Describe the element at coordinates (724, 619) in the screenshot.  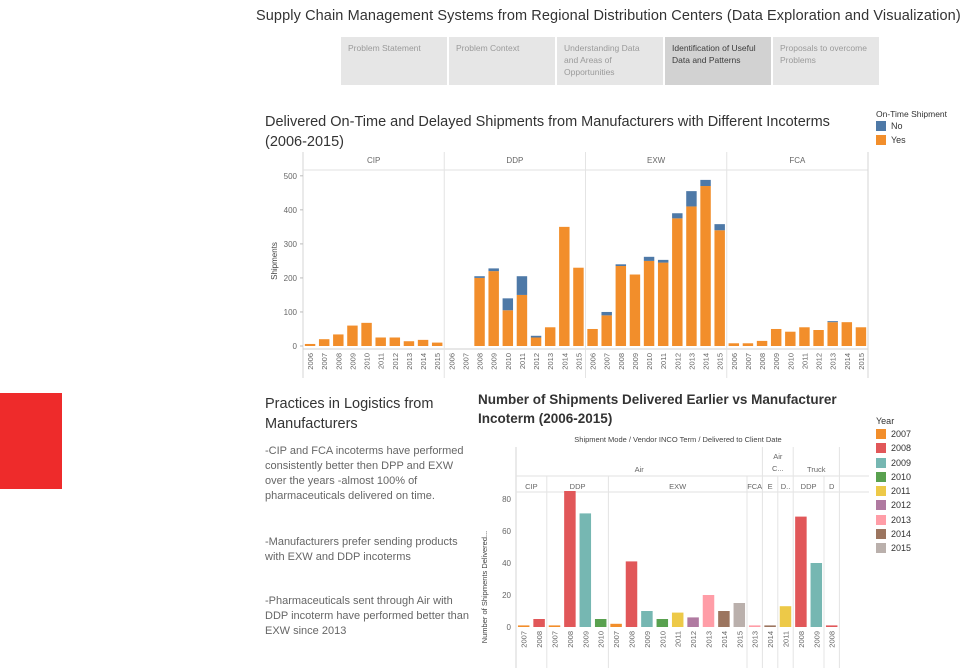
I see `bar-exw-2014` at that location.